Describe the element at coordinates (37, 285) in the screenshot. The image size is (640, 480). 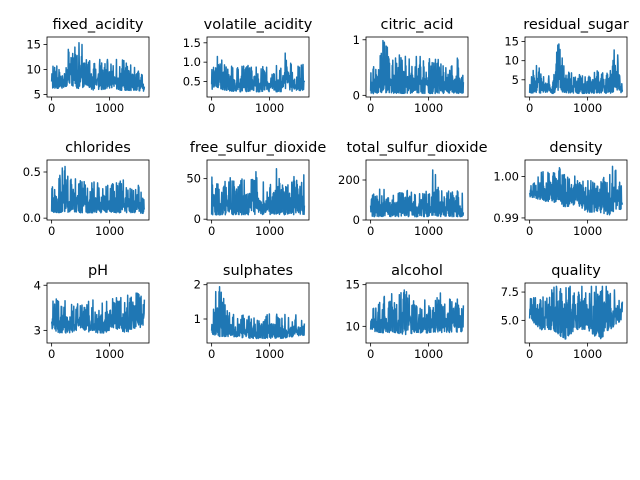
I see `y-tick-label: 4` at that location.